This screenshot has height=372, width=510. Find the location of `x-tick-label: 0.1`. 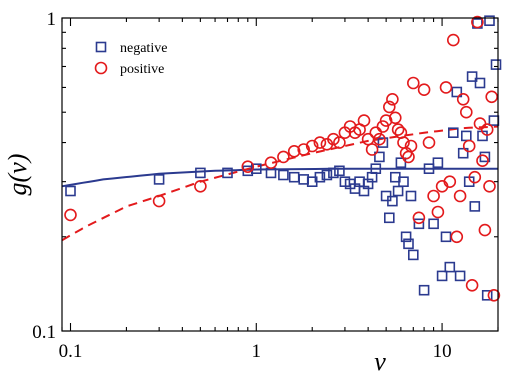

x-tick-label: 0.1 is located at coordinates (71, 351).